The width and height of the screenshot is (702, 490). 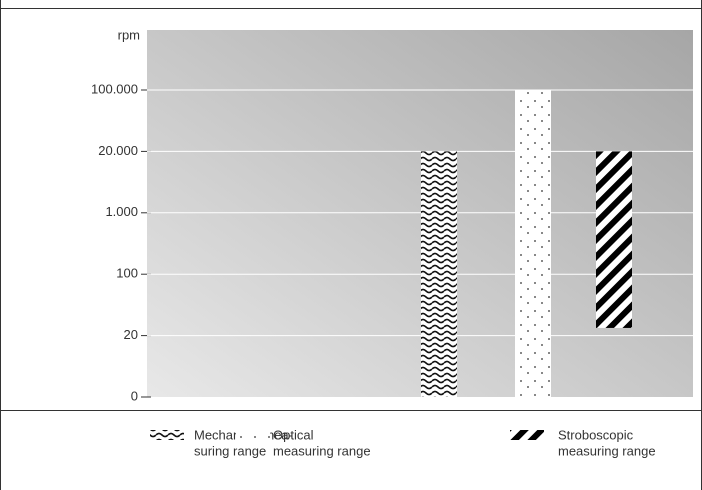 What do you see at coordinates (127, 273) in the screenshot?
I see `y-tick-label: 100` at bounding box center [127, 273].